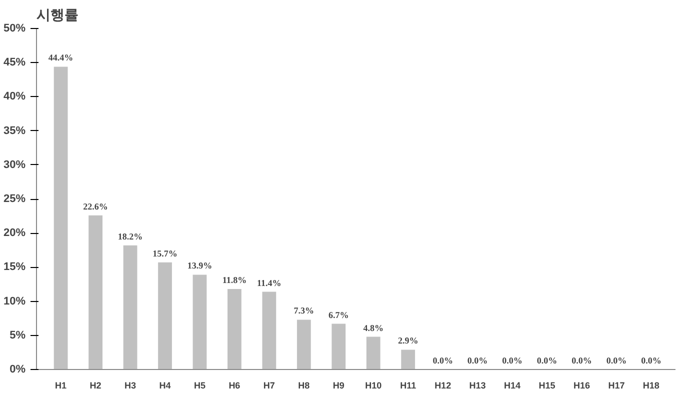  I want to click on x-tick-label: H16, so click(581, 385).